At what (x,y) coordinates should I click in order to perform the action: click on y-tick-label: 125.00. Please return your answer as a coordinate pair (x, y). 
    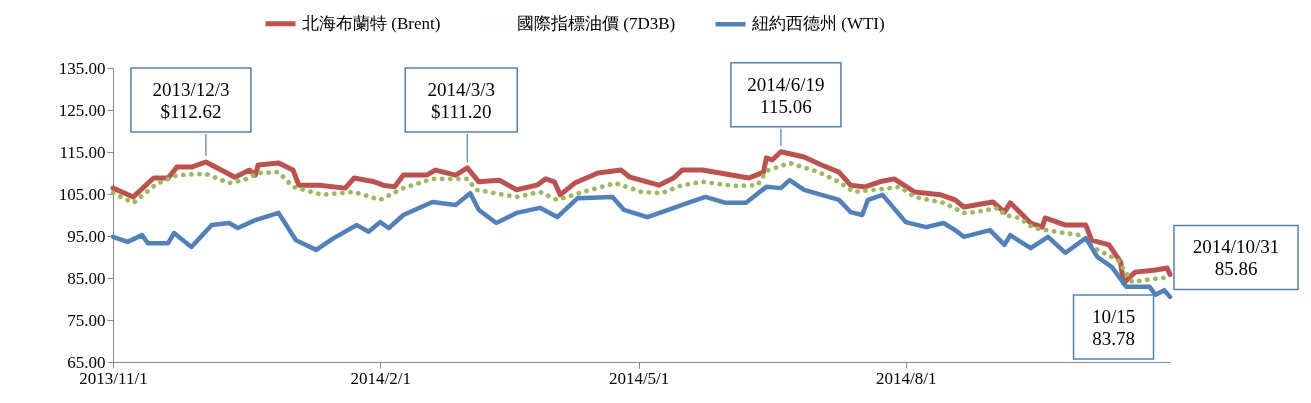
    Looking at the image, I should click on (82, 110).